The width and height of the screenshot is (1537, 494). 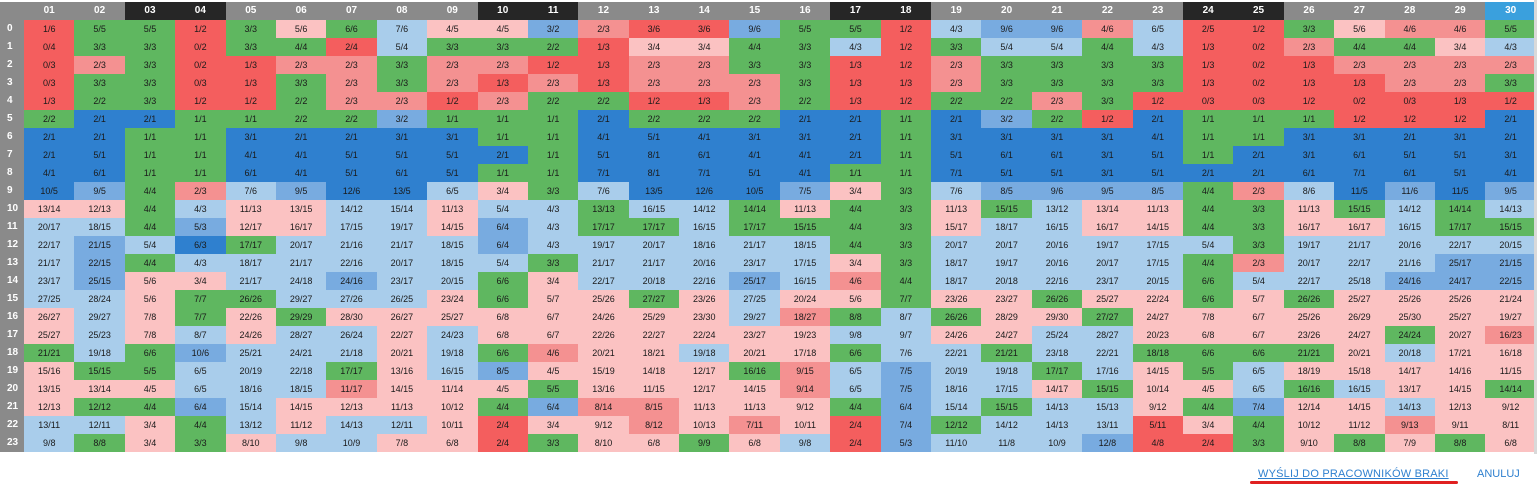 I want to click on staffing-cell: 20/17, so click(x=1107, y=263).